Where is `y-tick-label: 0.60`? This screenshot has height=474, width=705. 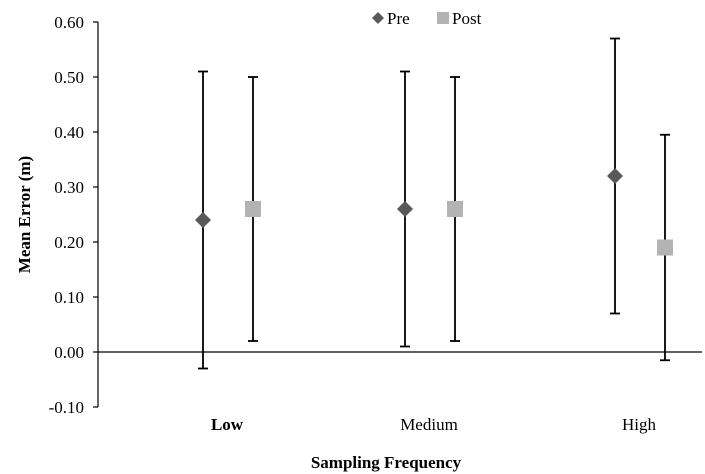
y-tick-label: 0.60 is located at coordinates (69, 22).